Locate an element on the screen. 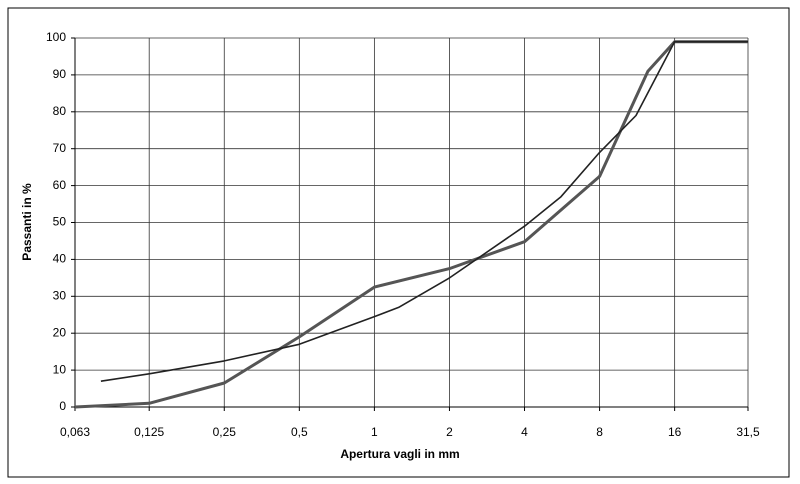  y-tick-label: 100 is located at coordinates (56, 37).